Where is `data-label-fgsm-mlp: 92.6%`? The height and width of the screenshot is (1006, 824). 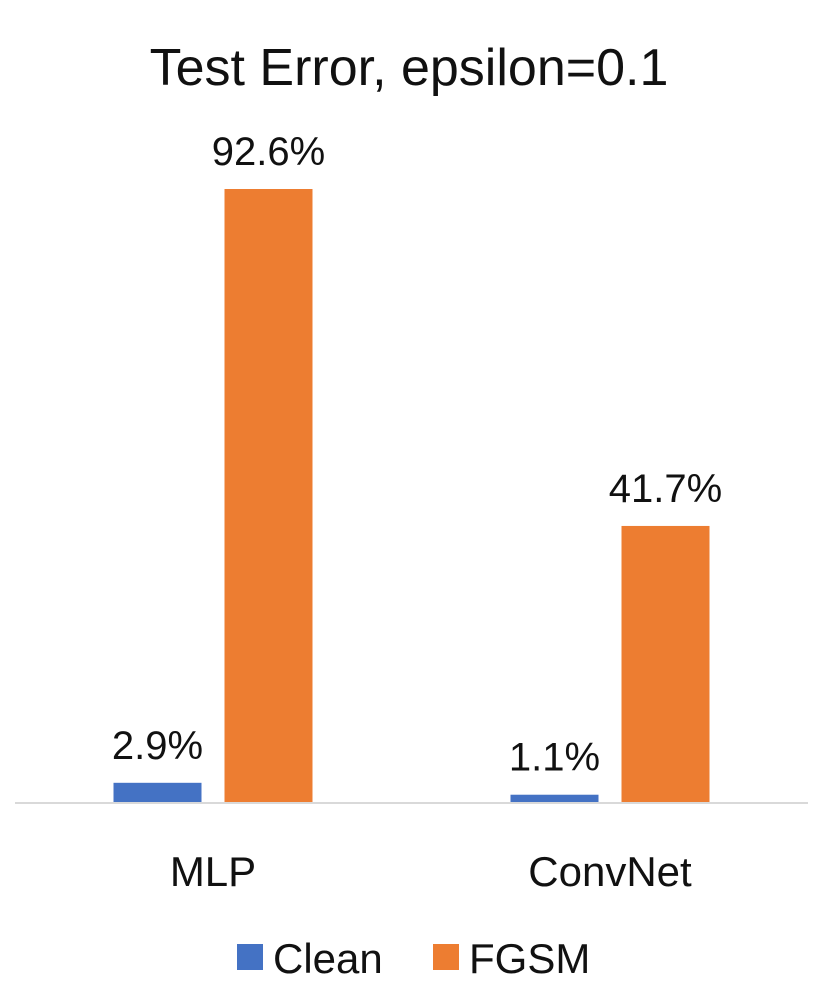
data-label-fgsm-mlp: 92.6% is located at coordinates (268, 152).